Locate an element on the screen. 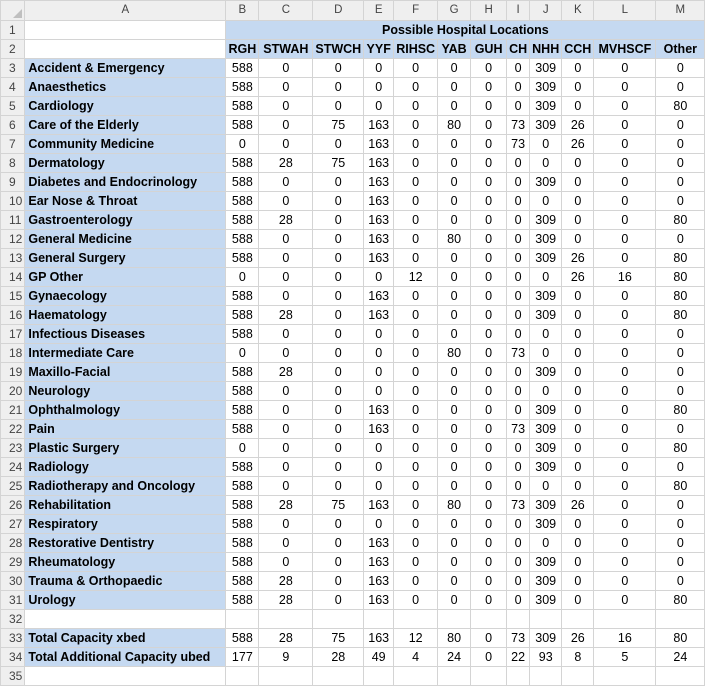 The height and width of the screenshot is (686, 715). specialty-label-cell: Maxillo-Facial is located at coordinates (125, 372).